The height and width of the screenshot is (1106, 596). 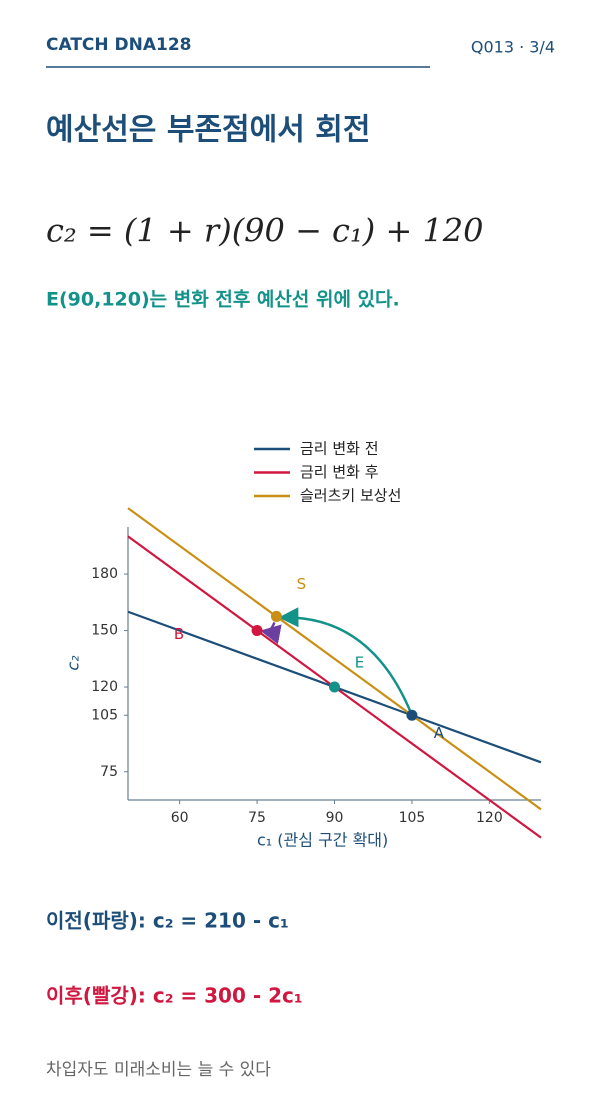 I want to click on note: 이전(파랑): c₂ = 210 - c₁, so click(x=167, y=921).